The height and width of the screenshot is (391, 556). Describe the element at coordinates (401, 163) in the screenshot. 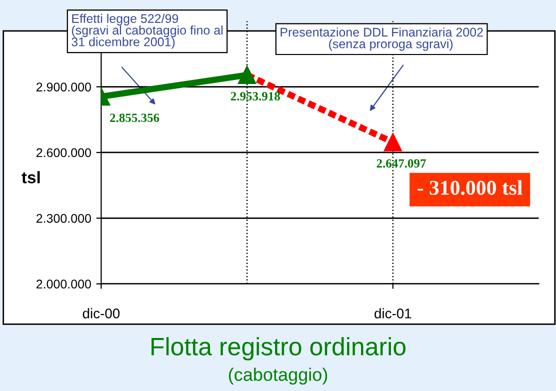

I see `data-label: 2.647.097` at that location.